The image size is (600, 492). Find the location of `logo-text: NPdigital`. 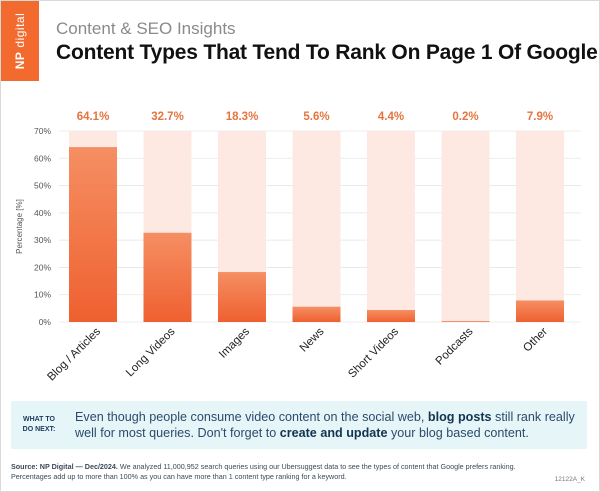

logo-text: NPdigital is located at coordinates (20, 41).